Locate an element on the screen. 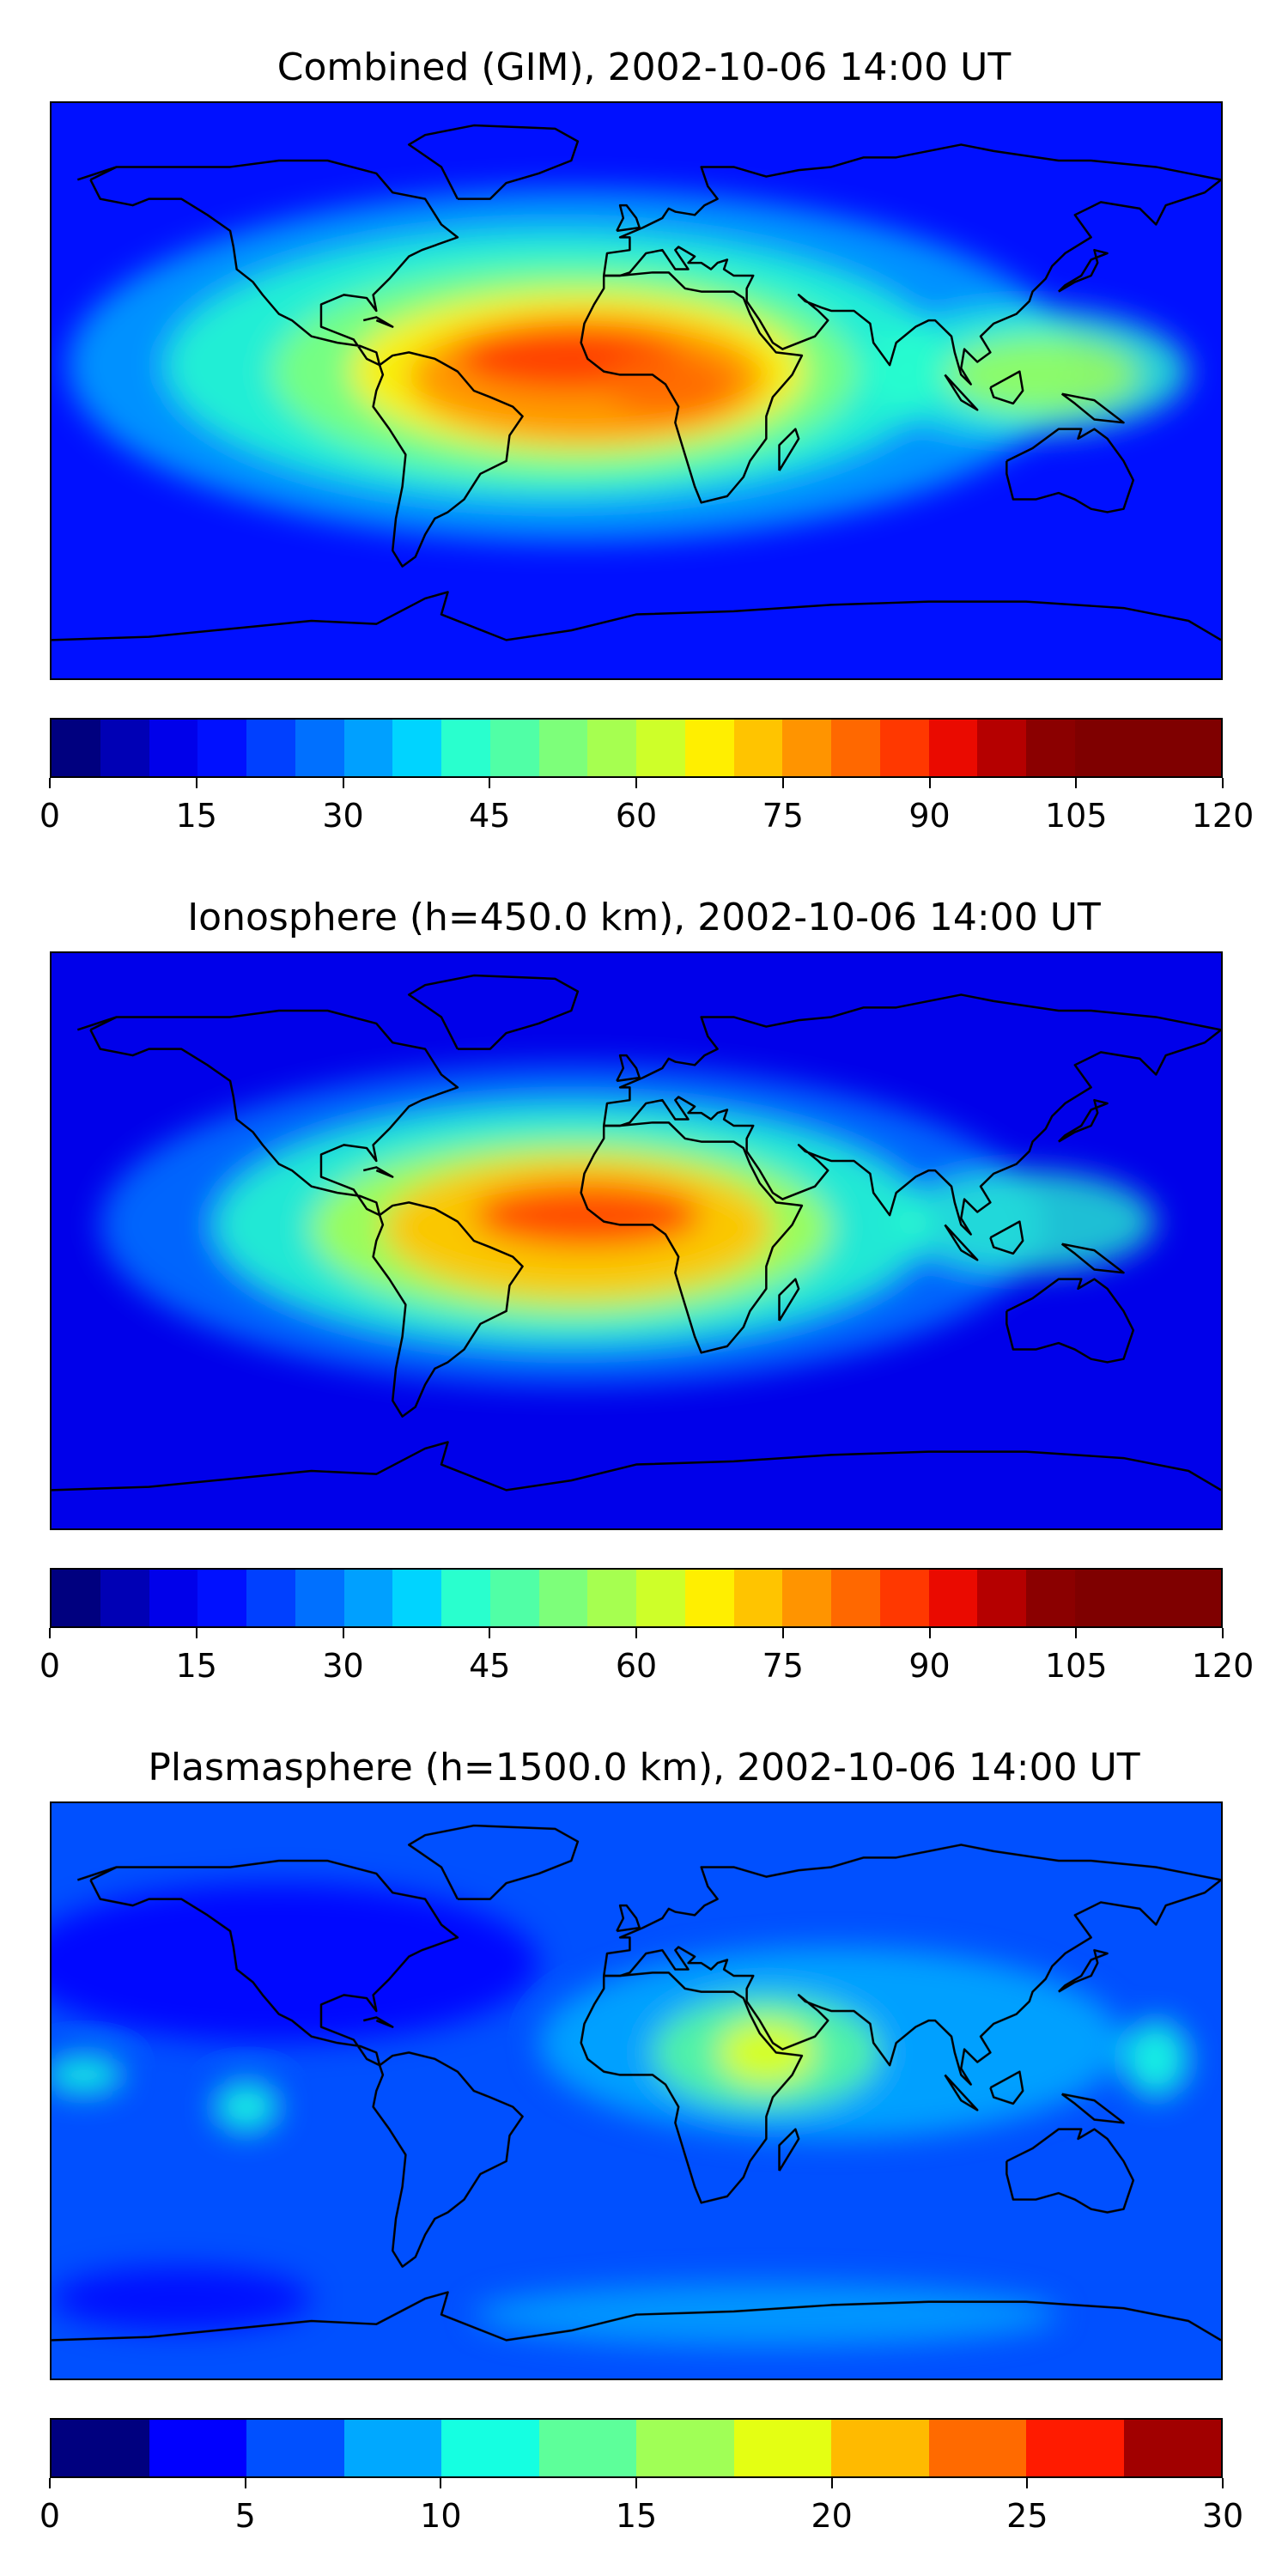 The height and width of the screenshot is (2576, 1288). tick-label: 60 is located at coordinates (636, 816).